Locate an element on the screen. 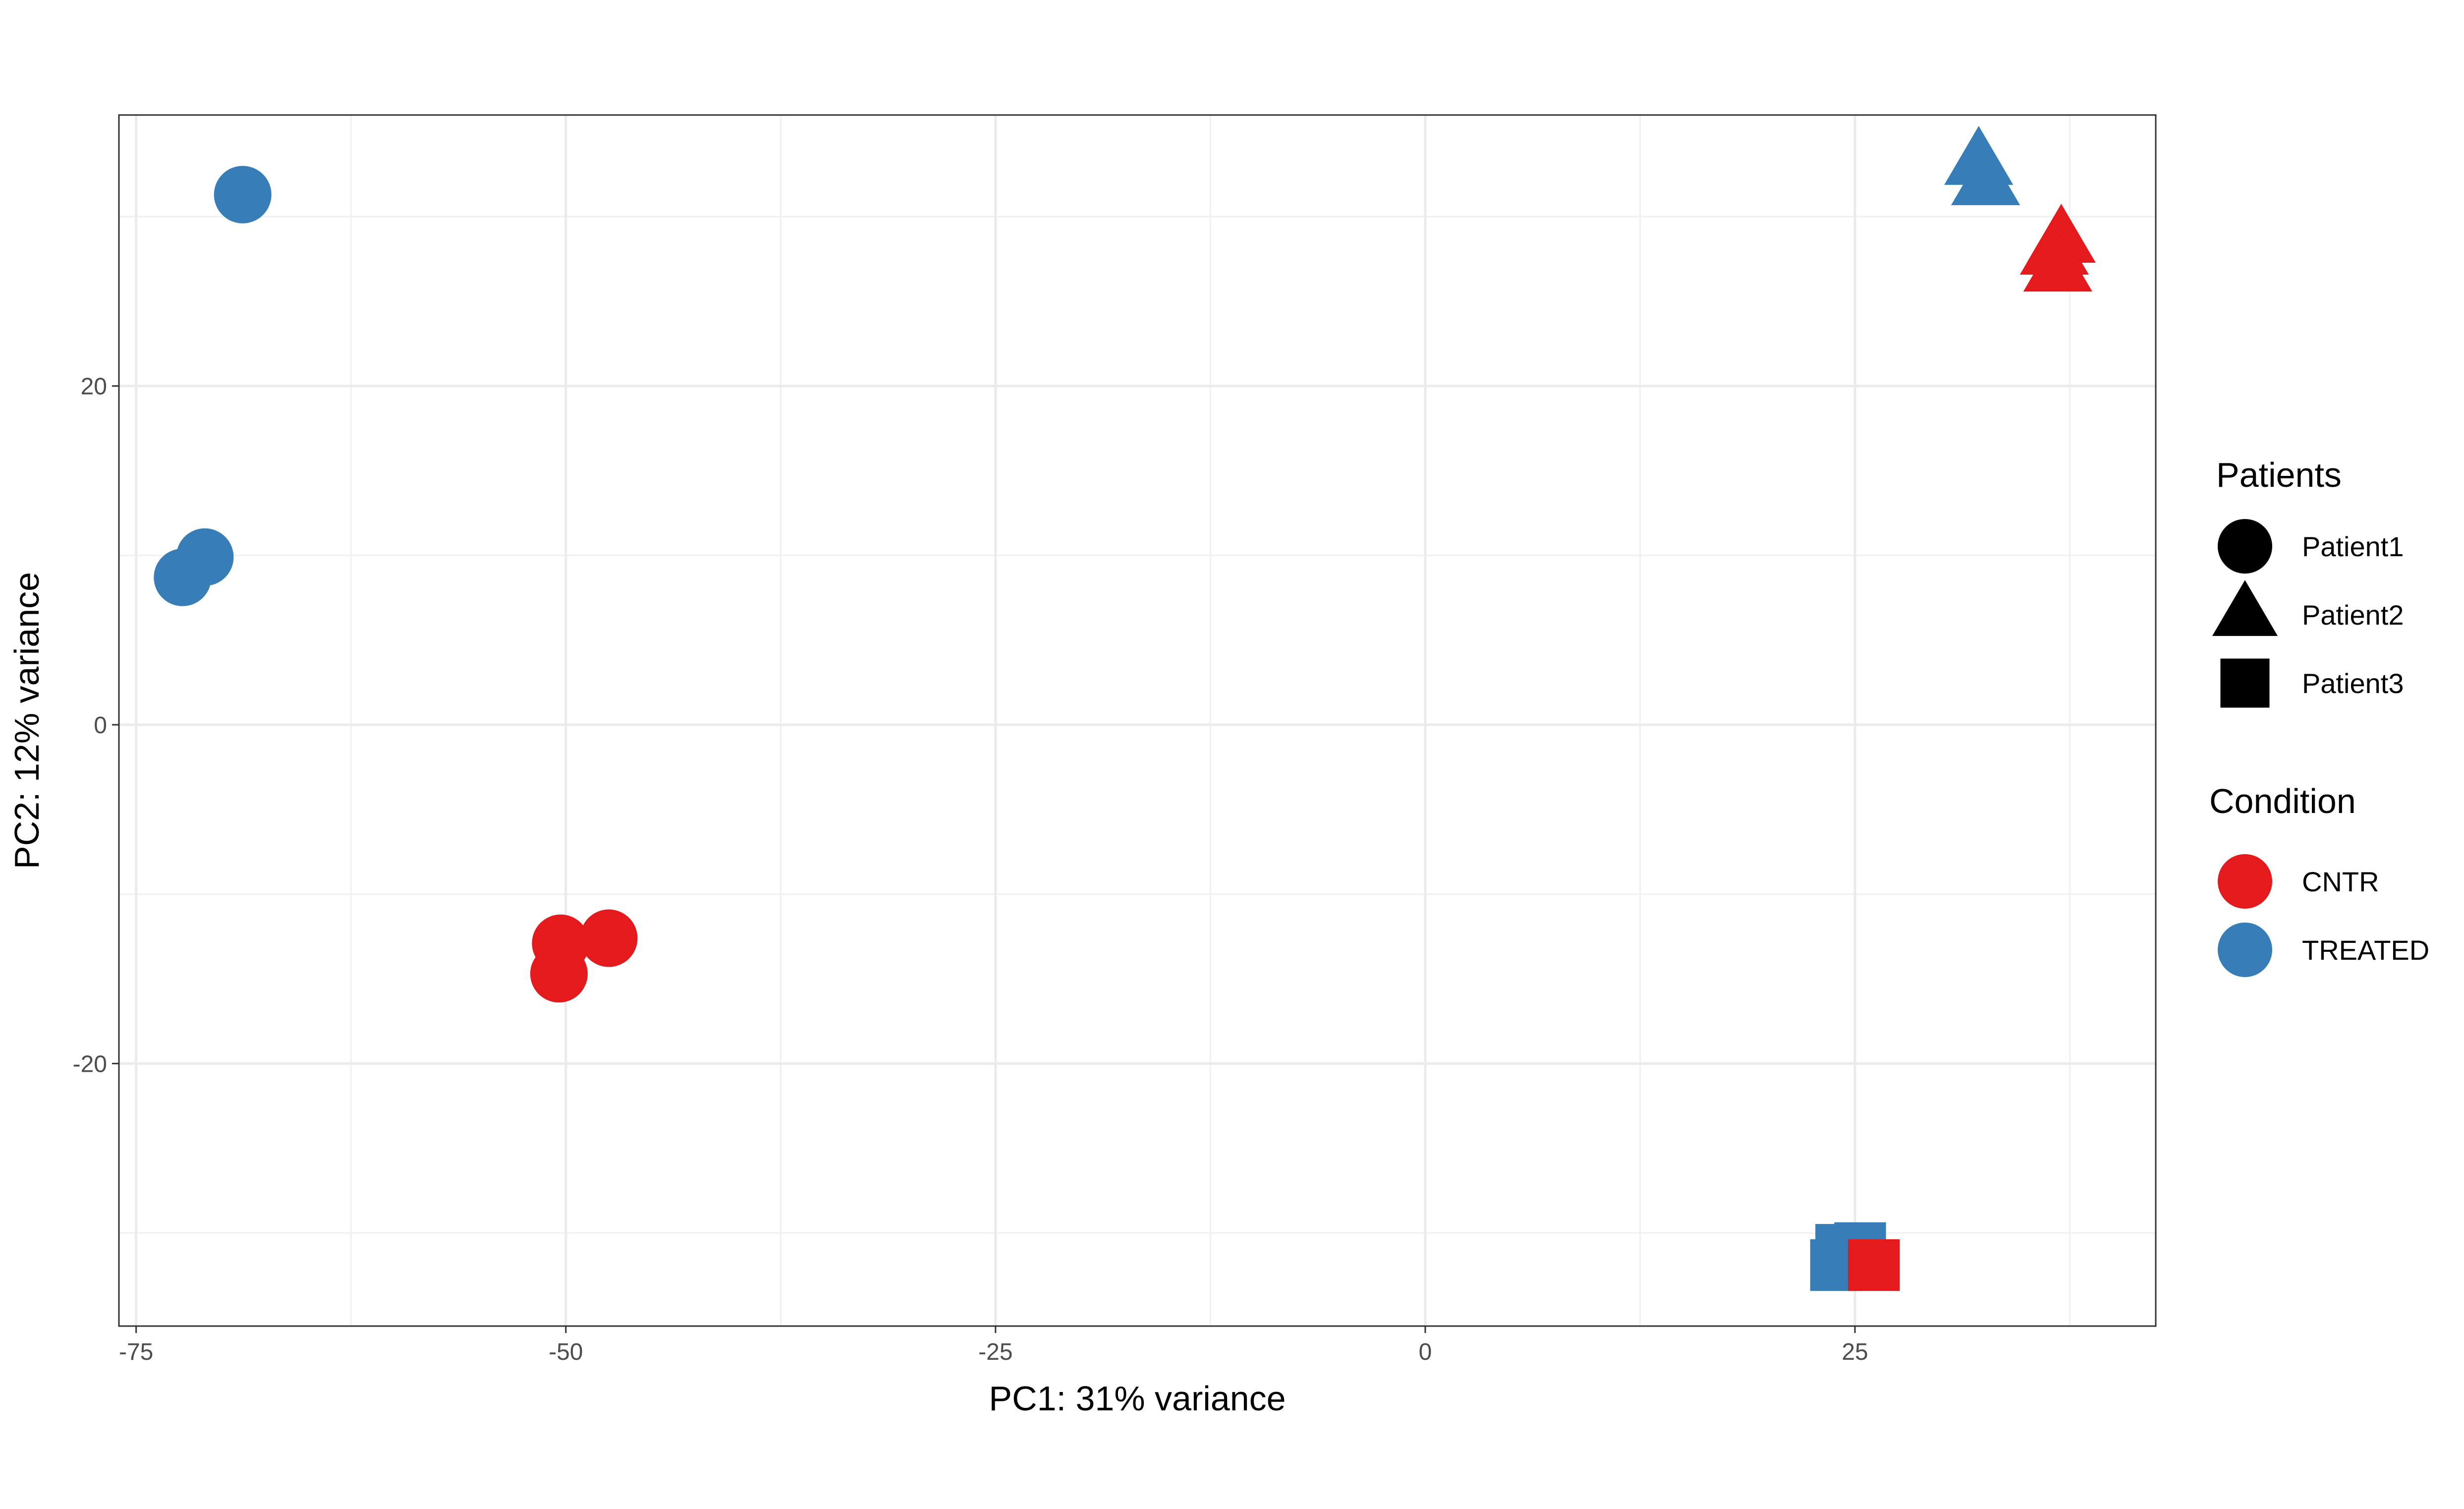 This screenshot has width=2464, height=1509. legend-condition-entries: CNTR TREATED is located at coordinates (2323, 915).